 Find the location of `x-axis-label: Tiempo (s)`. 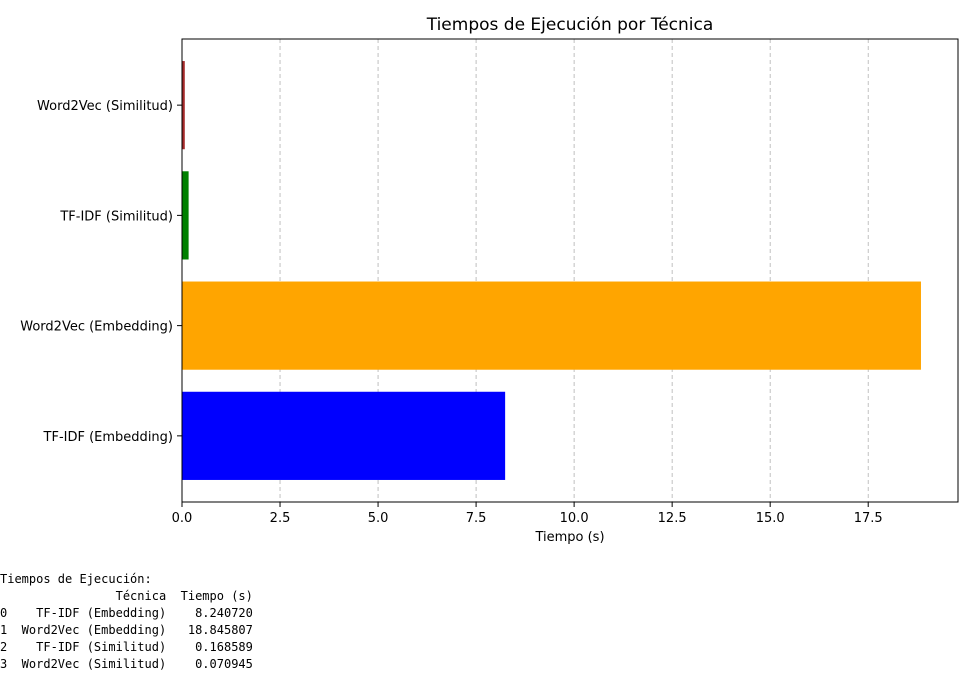

x-axis-label: Tiempo (s) is located at coordinates (569, 537).